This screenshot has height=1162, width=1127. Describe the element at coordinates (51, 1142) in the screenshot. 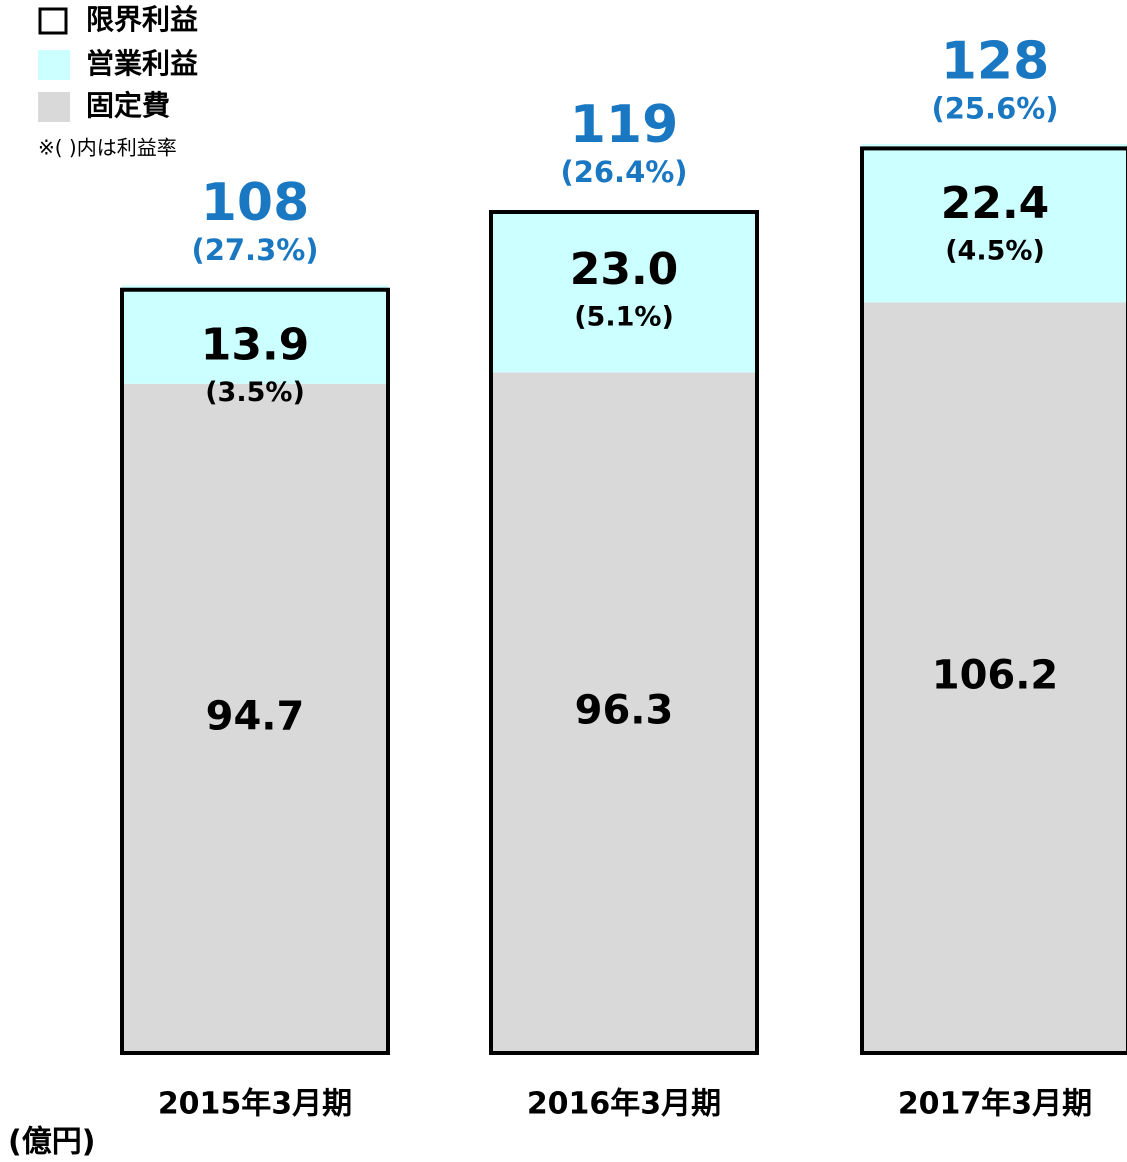

I see `unit-label: (億円)` at that location.